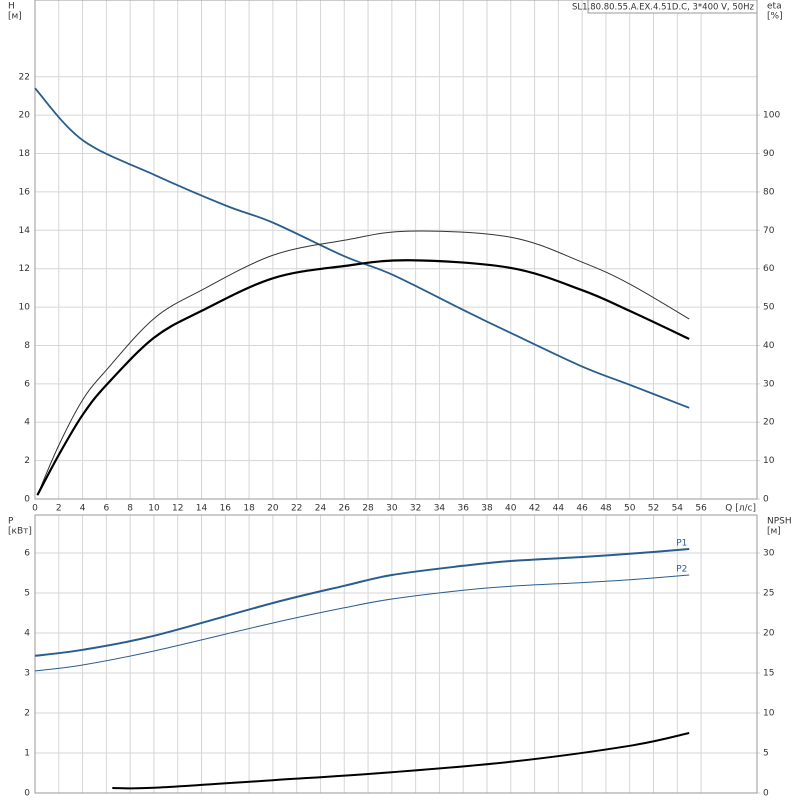 Image resolution: width=800 pixels, height=800 pixels. I want to click on chart-title: SL1.80.80.55.A.EX.4.51D.C, 3*400 V, 50Hz, so click(663, 8).